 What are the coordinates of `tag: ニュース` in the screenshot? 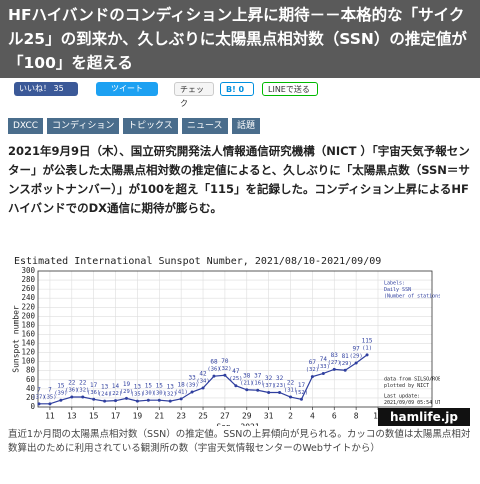 It's located at (205, 126).